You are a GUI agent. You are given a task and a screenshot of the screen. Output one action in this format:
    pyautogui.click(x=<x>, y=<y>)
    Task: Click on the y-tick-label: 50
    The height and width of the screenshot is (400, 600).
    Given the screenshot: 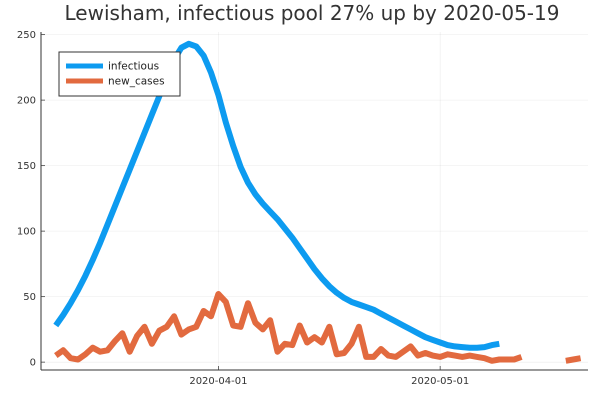 What is the action you would take?
    pyautogui.click(x=29, y=297)
    